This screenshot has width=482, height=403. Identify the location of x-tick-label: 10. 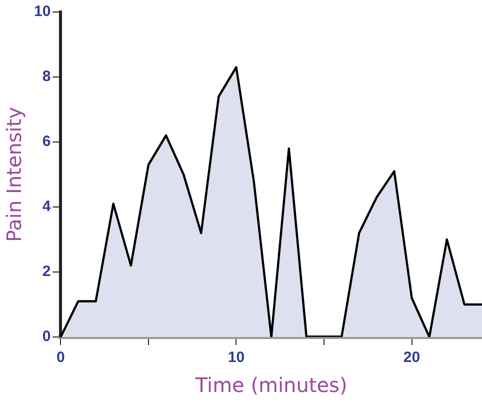
(236, 357).